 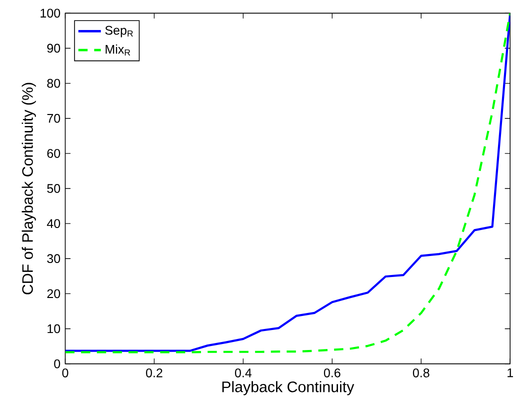 I want to click on x-tick-label: 0.4, so click(x=243, y=373).